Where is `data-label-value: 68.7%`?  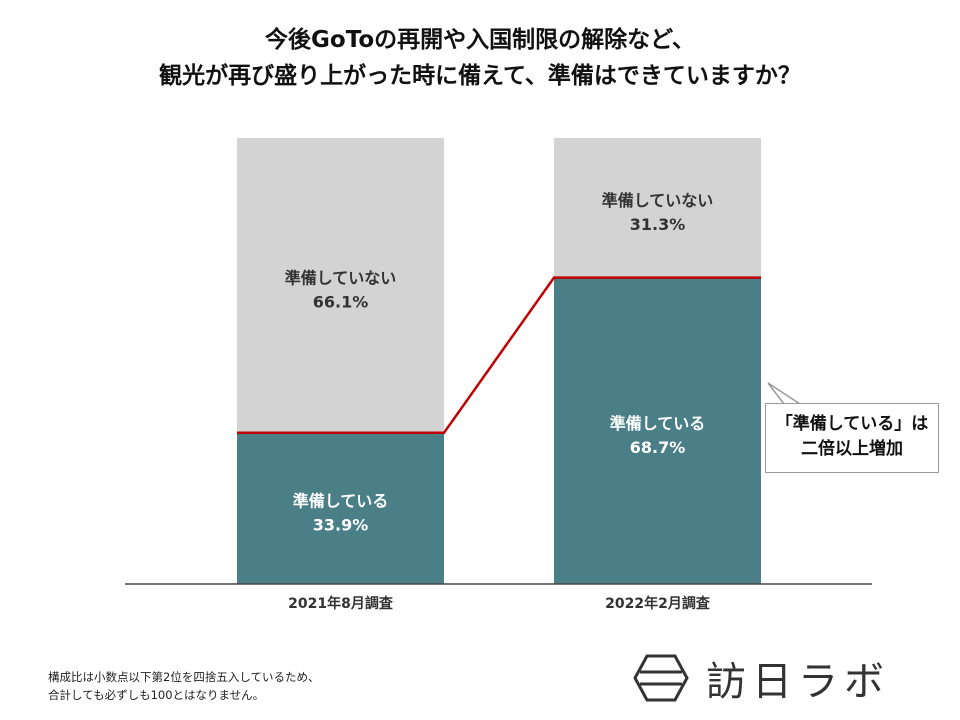
data-label-value: 68.7% is located at coordinates (658, 447).